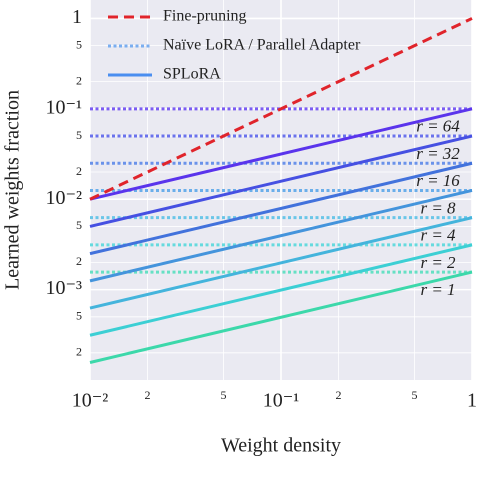 The width and height of the screenshot is (504, 494). What do you see at coordinates (438, 126) in the screenshot?
I see `annotation: r = 64` at bounding box center [438, 126].